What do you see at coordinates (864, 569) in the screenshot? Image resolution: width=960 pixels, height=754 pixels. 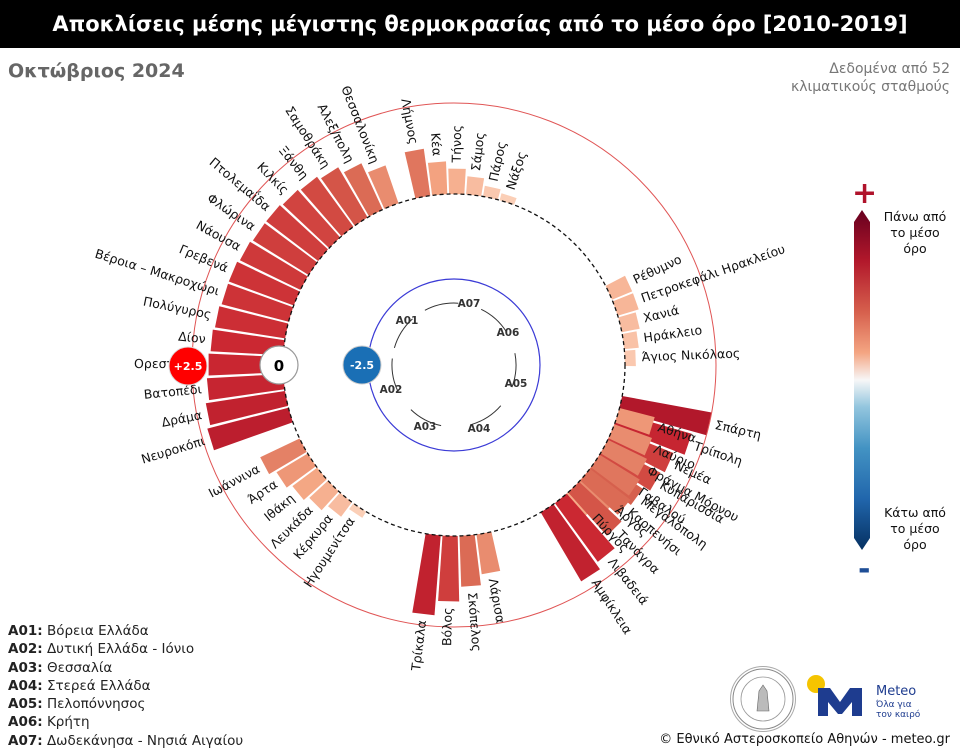 I see `colorbar-minus: -` at bounding box center [864, 569].